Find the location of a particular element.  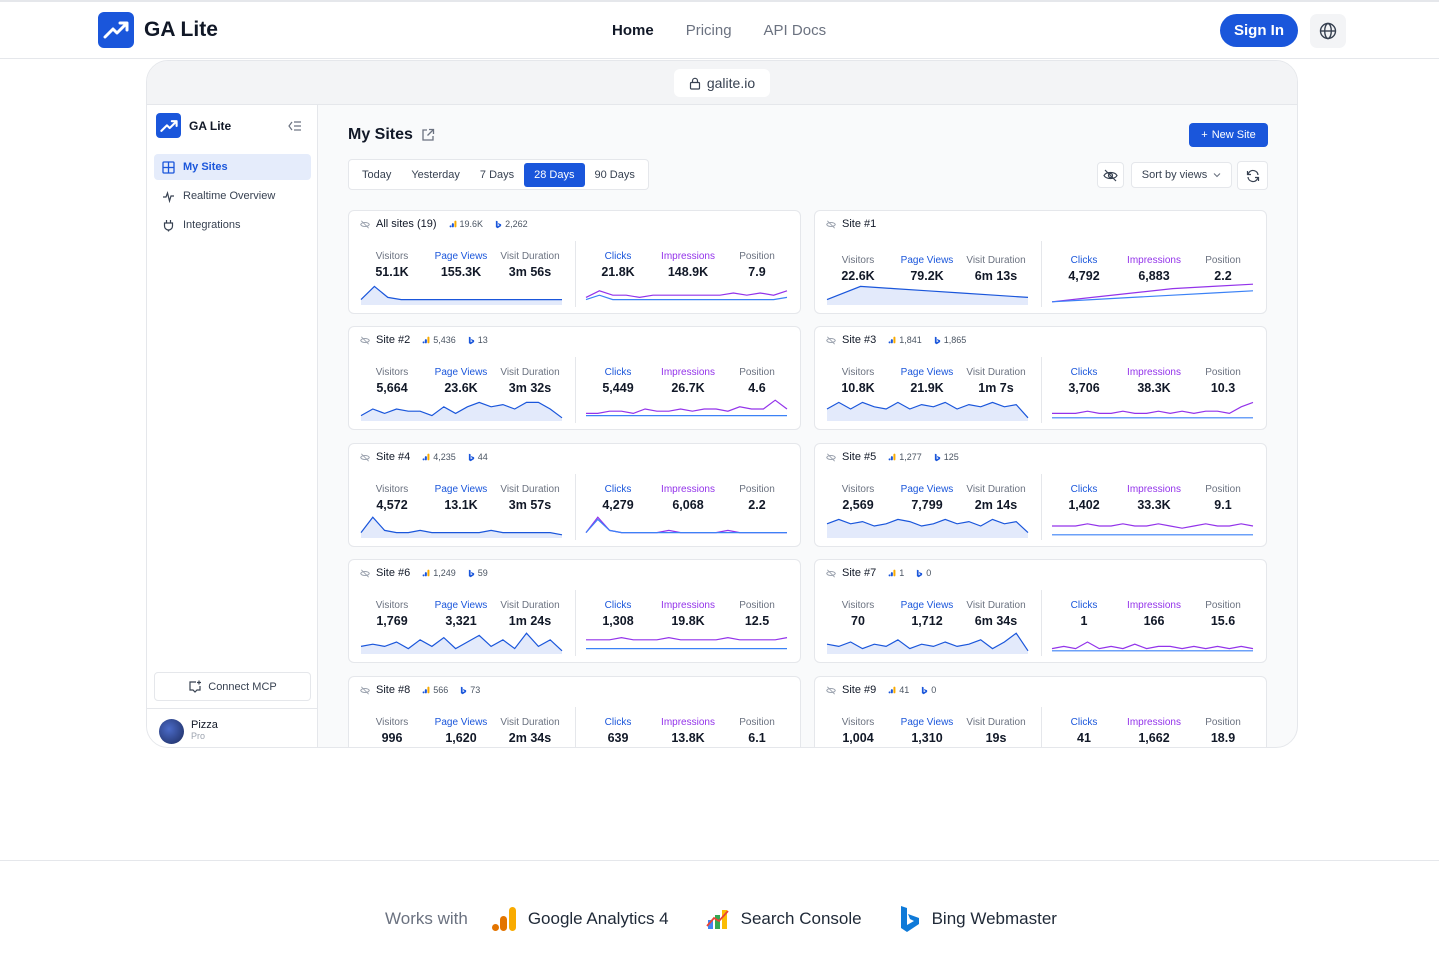

range-today: Today is located at coordinates (377, 174).